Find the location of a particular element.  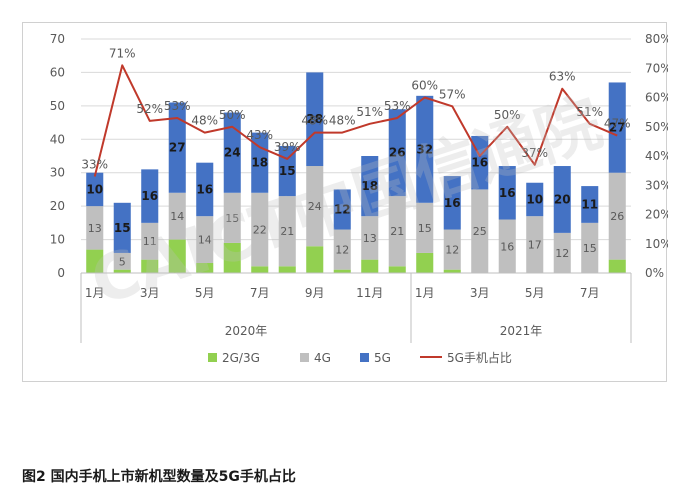

bar-value-label: 10 is located at coordinates (534, 199).